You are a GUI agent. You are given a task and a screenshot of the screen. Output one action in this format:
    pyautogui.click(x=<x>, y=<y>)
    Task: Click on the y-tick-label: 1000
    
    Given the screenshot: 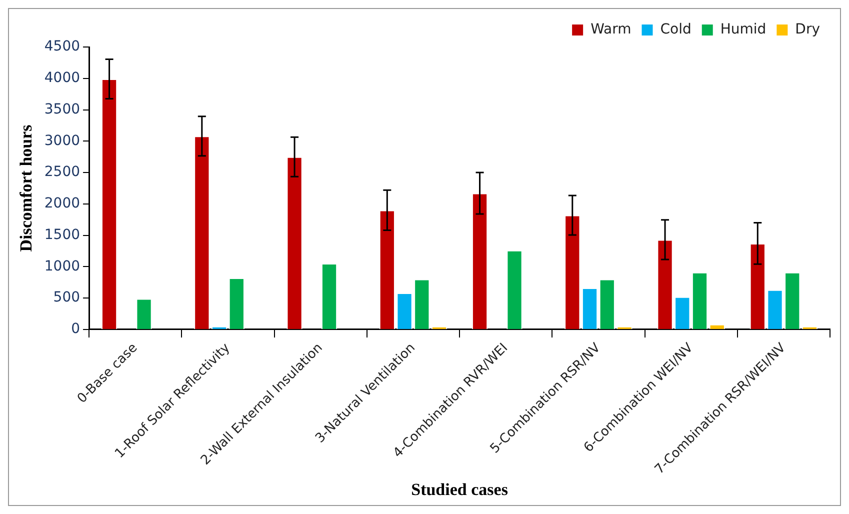 What is the action you would take?
    pyautogui.click(x=62, y=266)
    